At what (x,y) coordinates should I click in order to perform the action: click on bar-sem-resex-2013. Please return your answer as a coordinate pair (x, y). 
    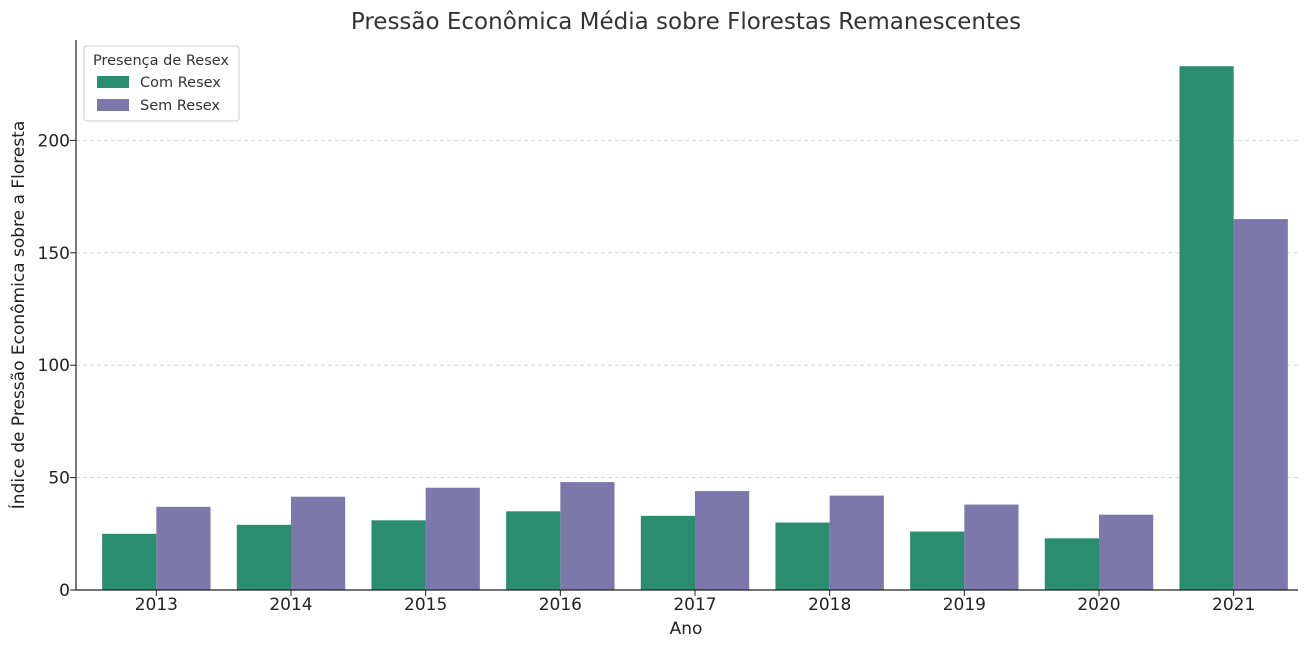
    Looking at the image, I should click on (183, 548).